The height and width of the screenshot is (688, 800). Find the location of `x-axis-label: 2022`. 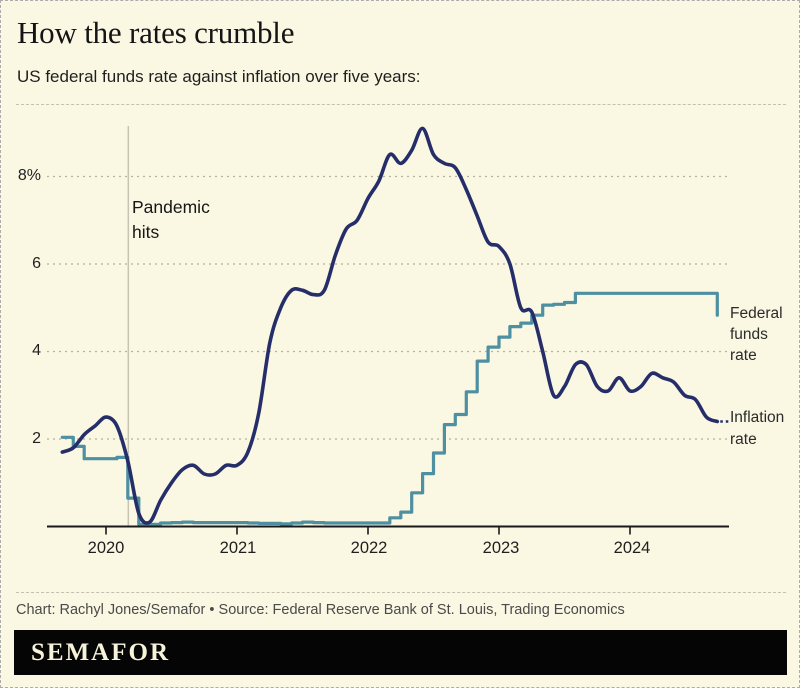

x-axis-label: 2022 is located at coordinates (369, 548).